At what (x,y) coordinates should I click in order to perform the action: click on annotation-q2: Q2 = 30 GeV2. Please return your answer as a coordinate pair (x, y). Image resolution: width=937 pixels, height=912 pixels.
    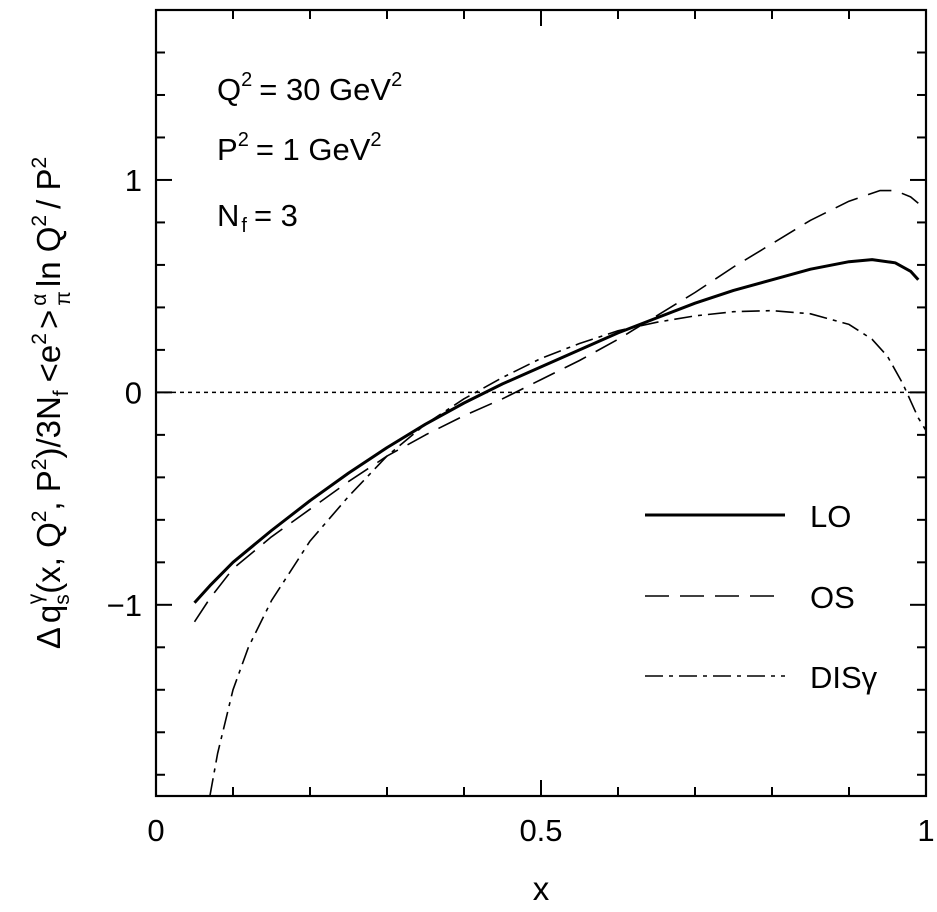
    Looking at the image, I should click on (309, 88).